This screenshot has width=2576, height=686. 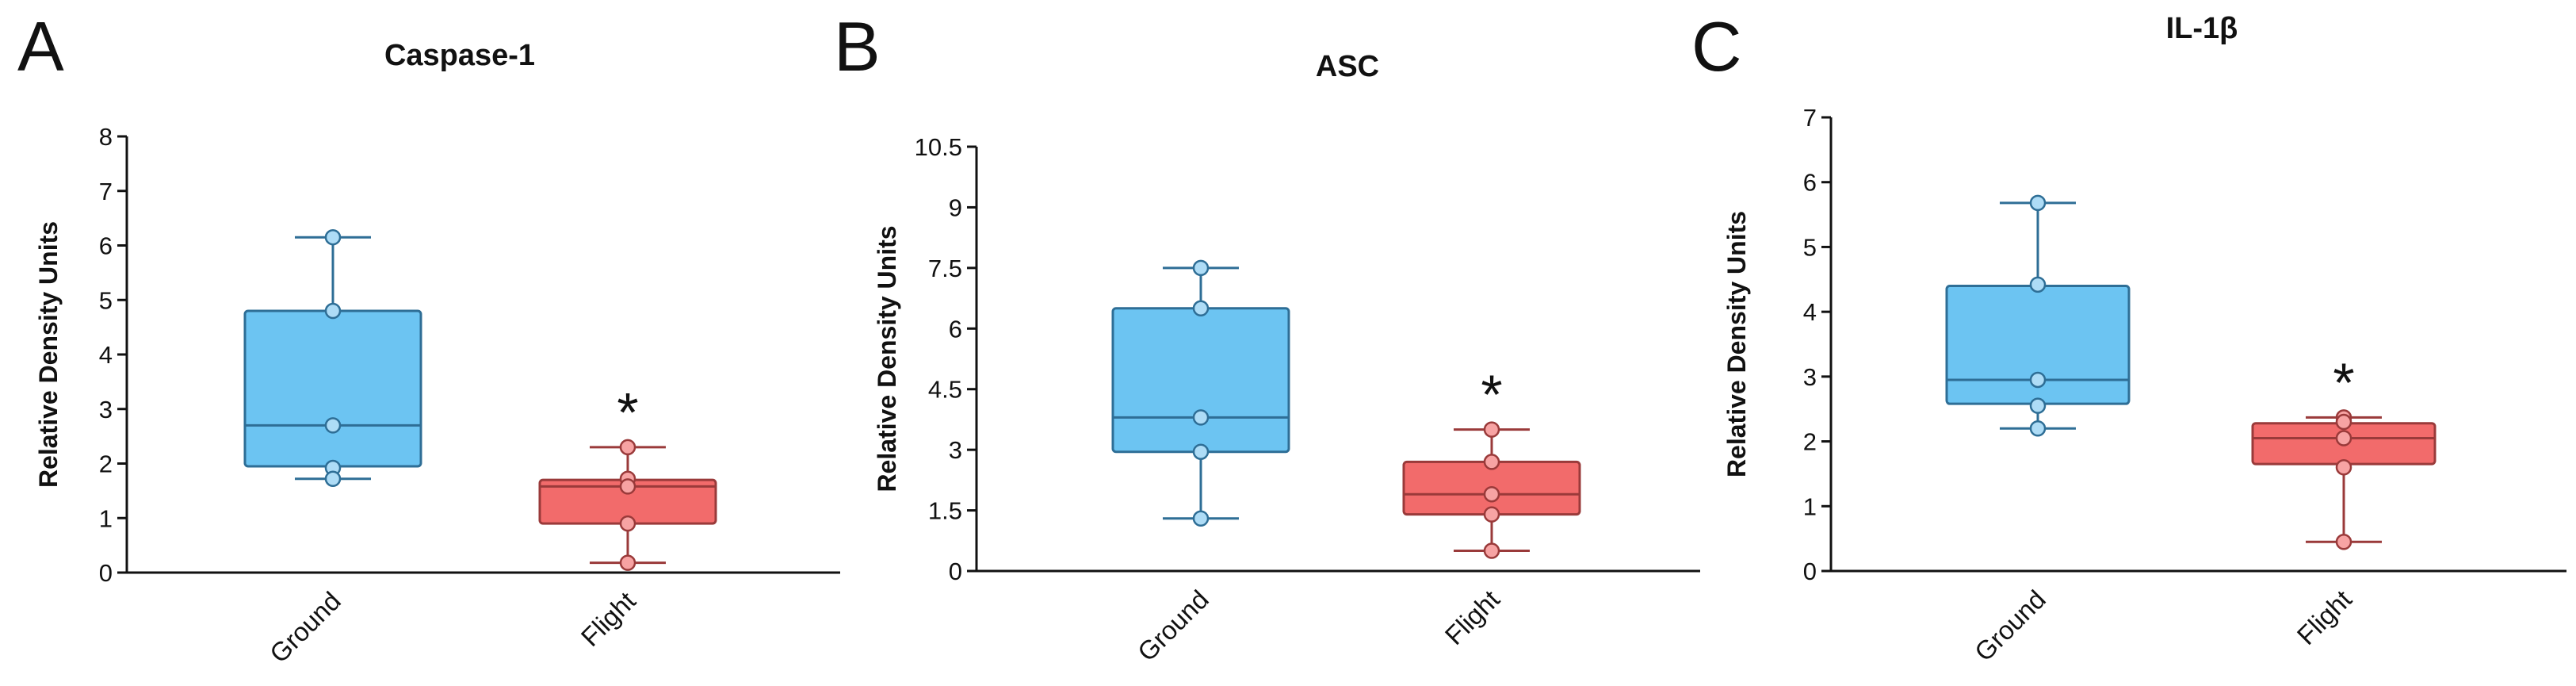 What do you see at coordinates (945, 511) in the screenshot?
I see `y-tick-label: 1.5` at bounding box center [945, 511].